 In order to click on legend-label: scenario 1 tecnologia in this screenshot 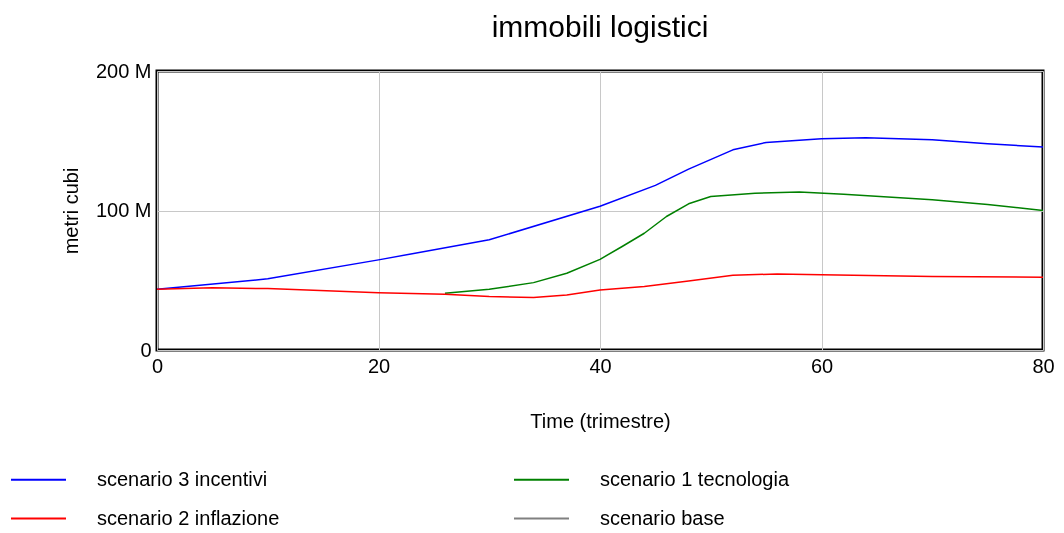, I will do `click(695, 478)`.